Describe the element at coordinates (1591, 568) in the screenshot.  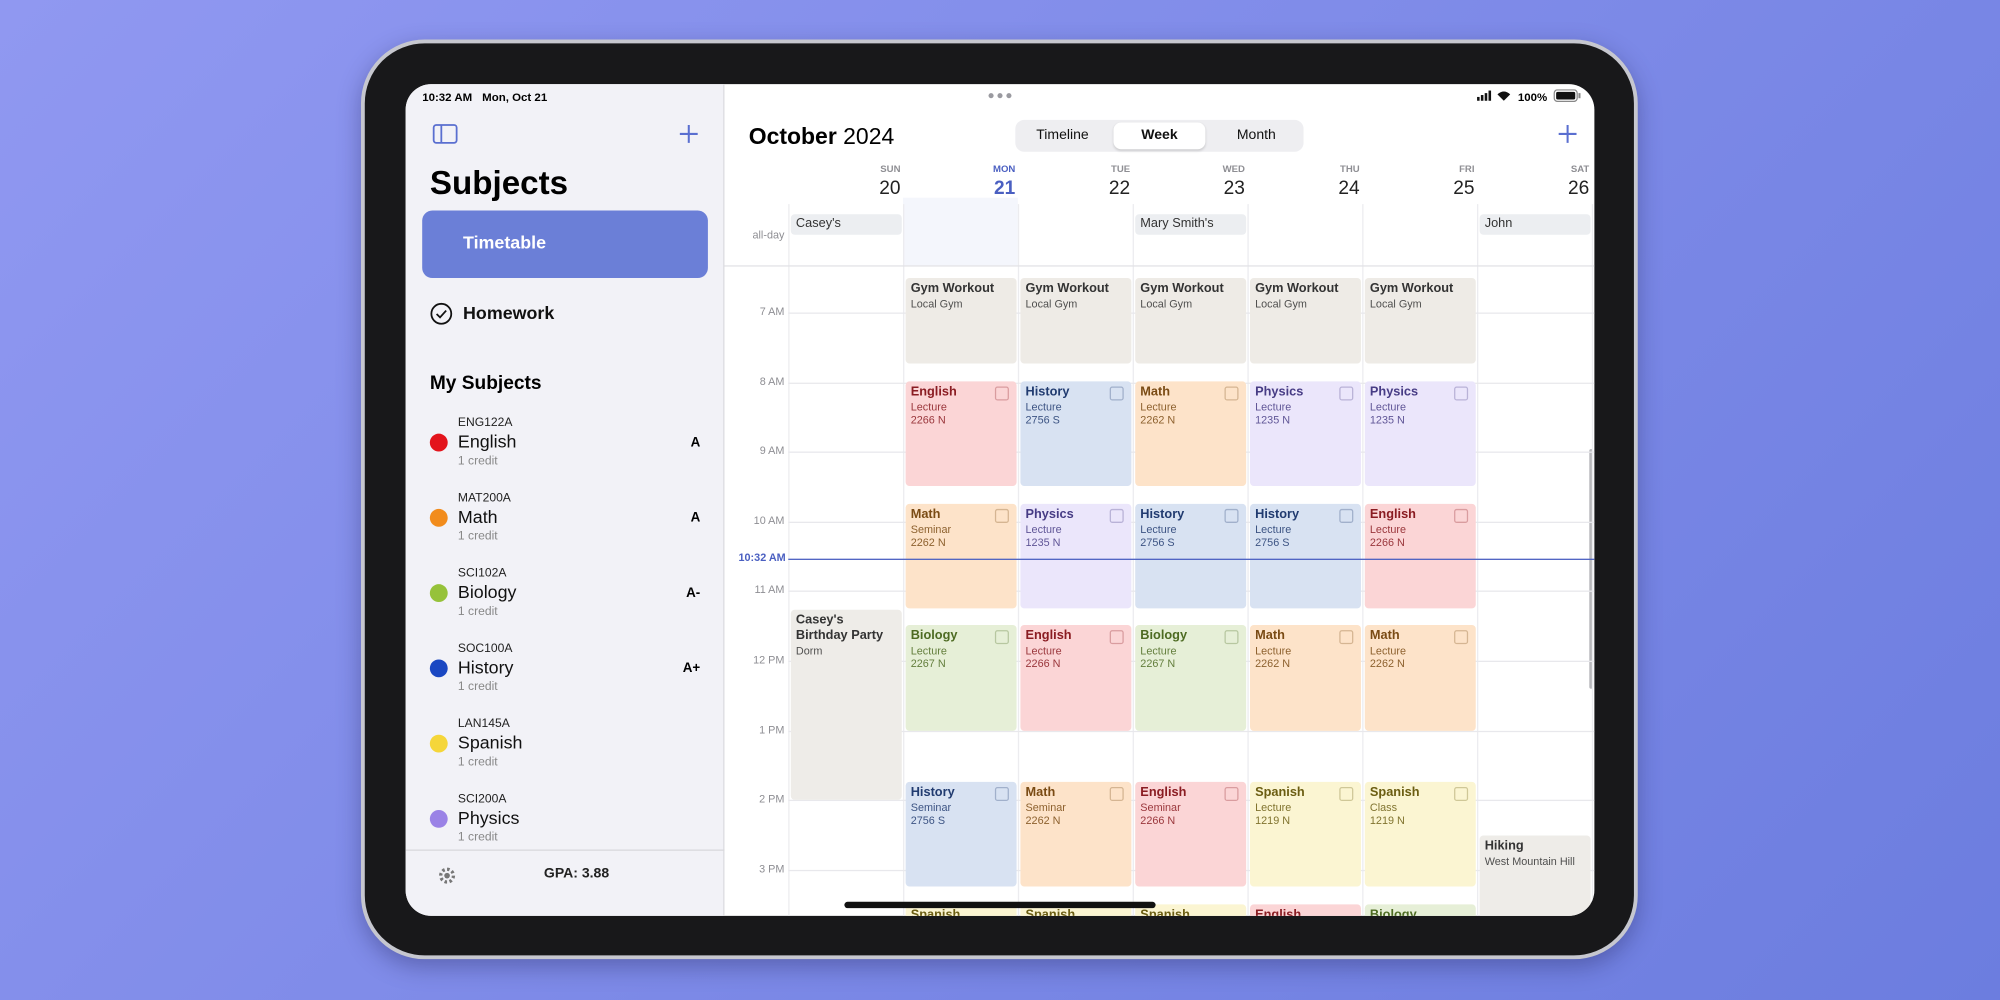
I see `scroll-indicator` at that location.